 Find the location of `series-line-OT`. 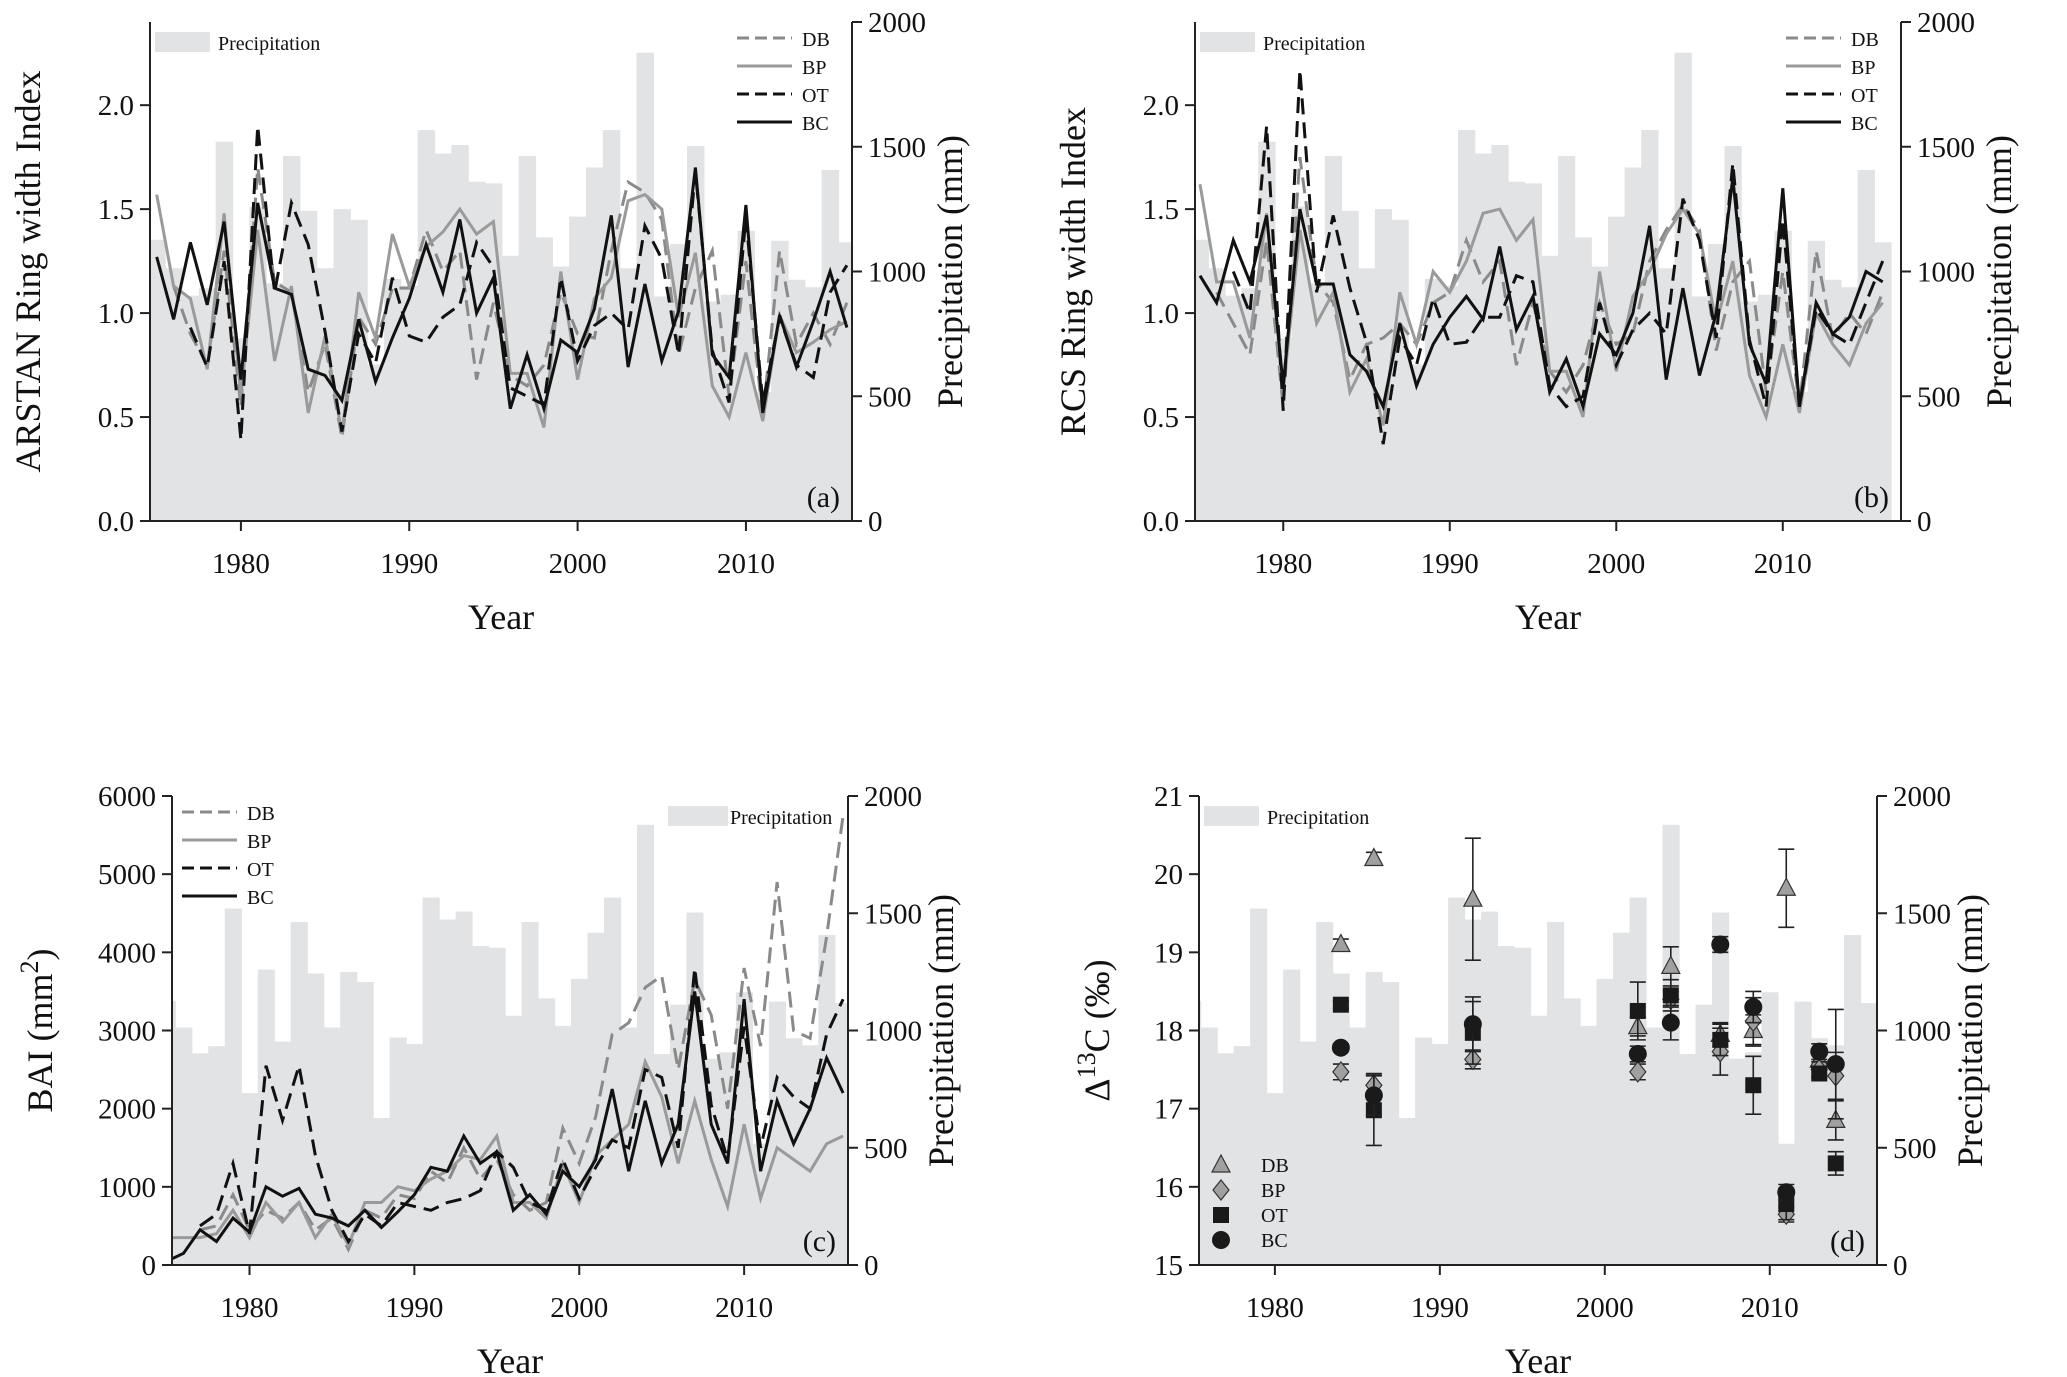

series-line-OT is located at coordinates (519, 283).